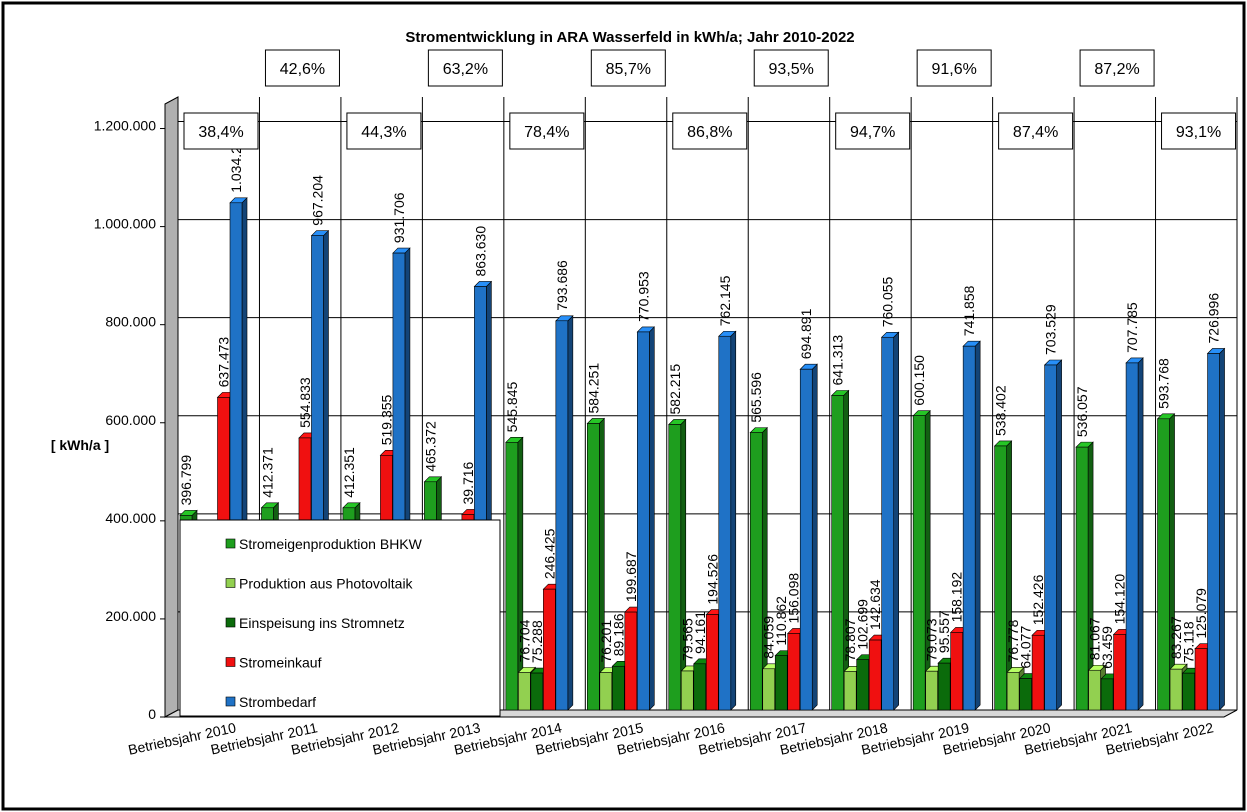 This screenshot has width=1247, height=812. I want to click on y-tick-label: 400.000, so click(130, 518).